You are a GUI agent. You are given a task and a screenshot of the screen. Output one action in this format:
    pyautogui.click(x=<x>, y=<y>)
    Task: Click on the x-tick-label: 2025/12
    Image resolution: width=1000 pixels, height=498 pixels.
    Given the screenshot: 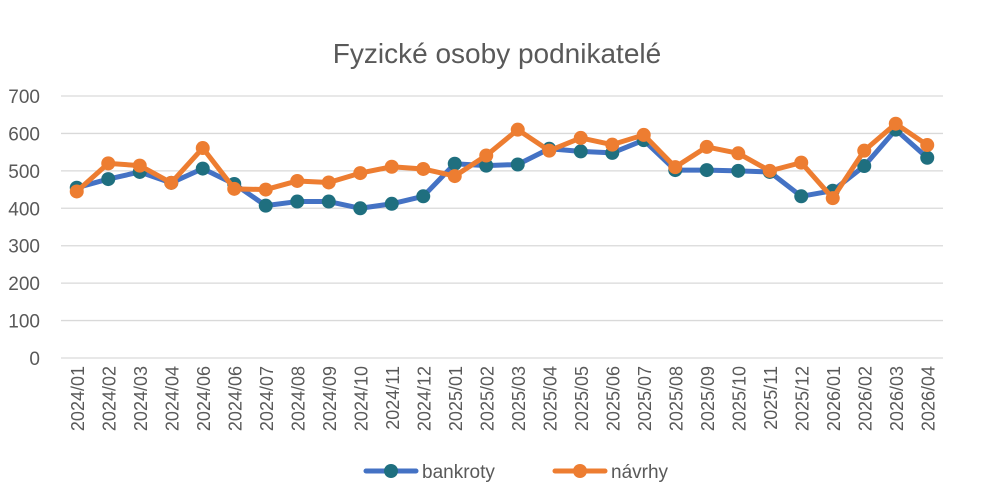 What is the action you would take?
    pyautogui.click(x=802, y=398)
    